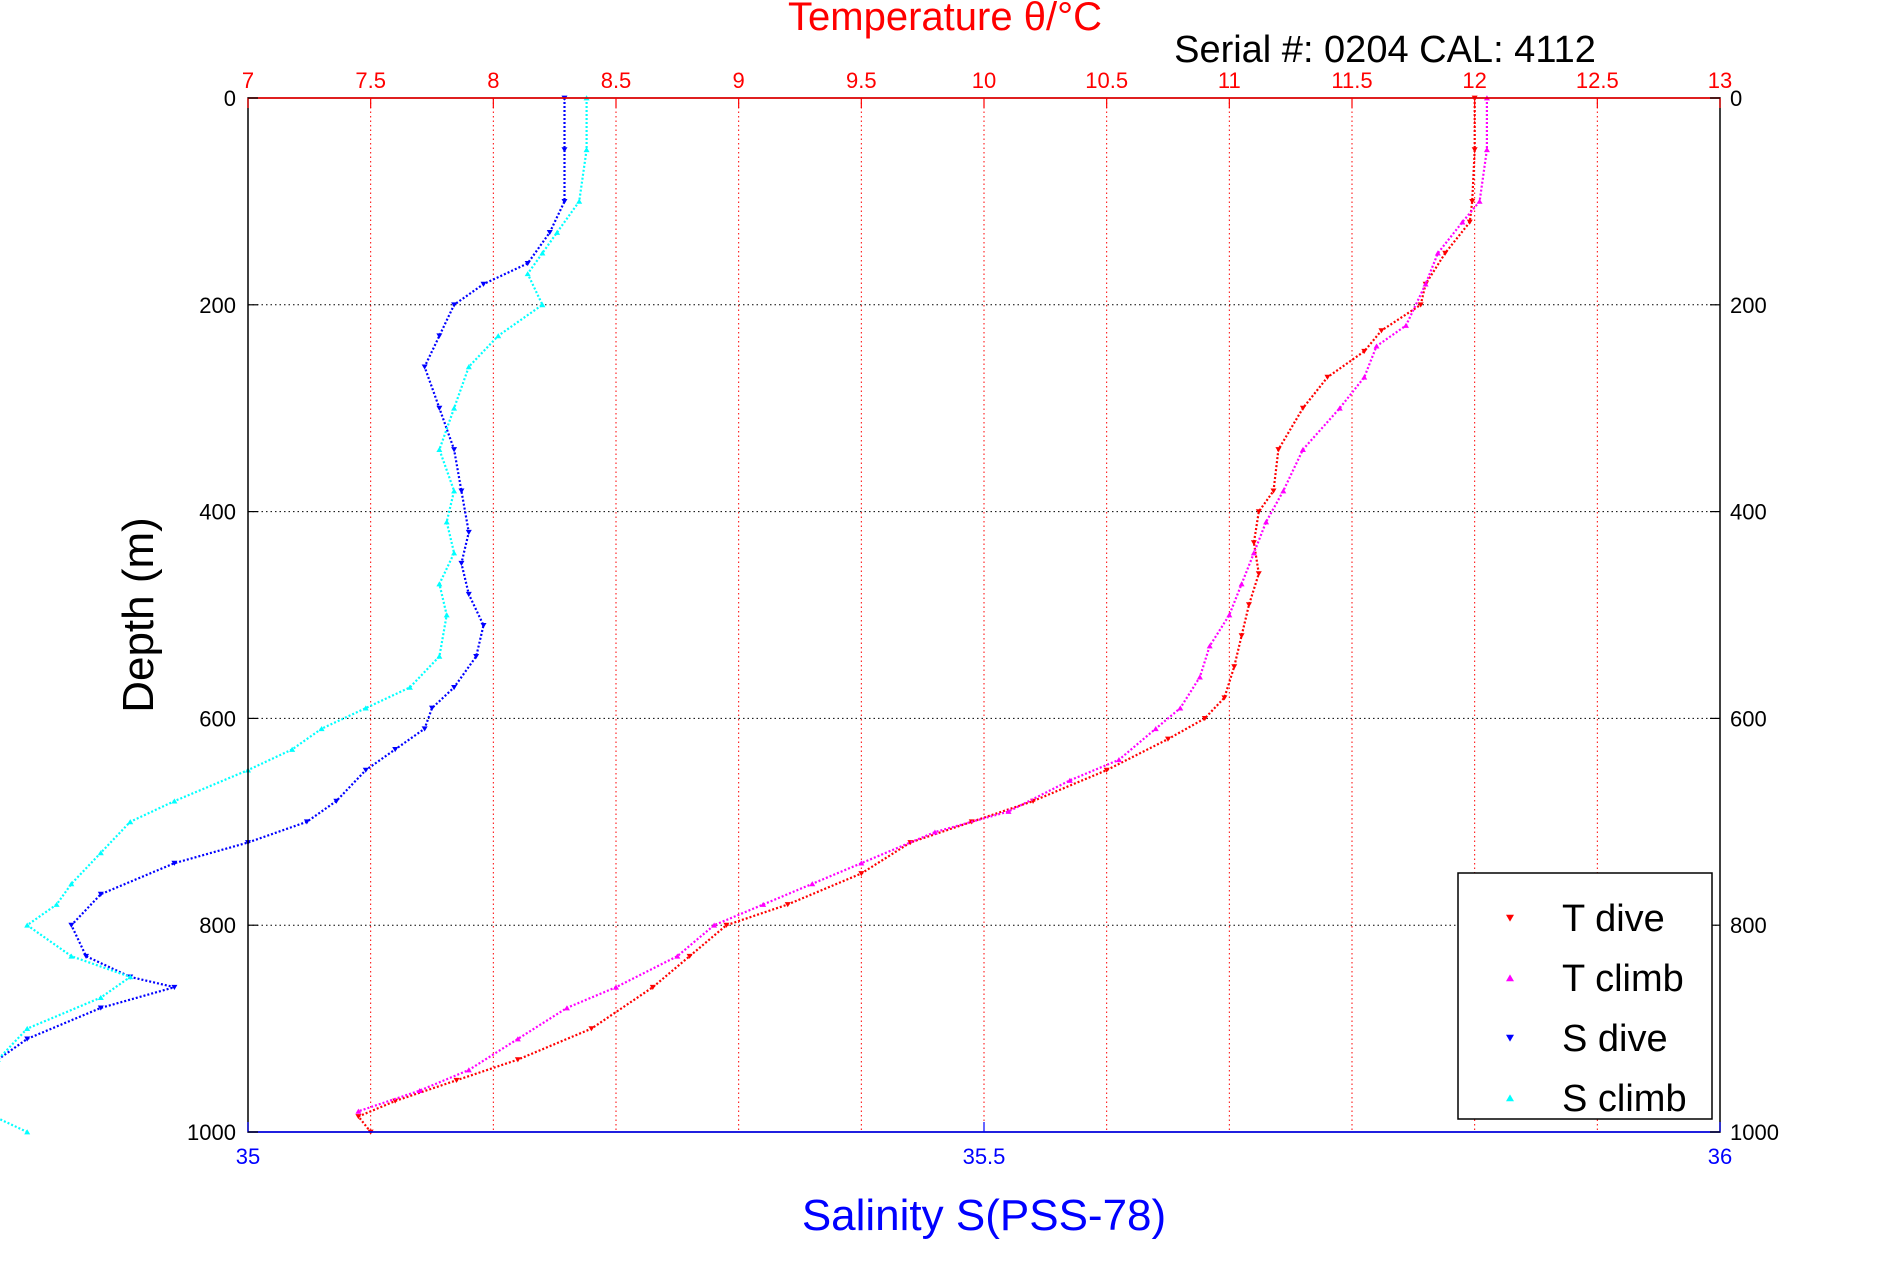 The image size is (1891, 1262). I want to click on y-axis-label: Depth (m), so click(138, 615).